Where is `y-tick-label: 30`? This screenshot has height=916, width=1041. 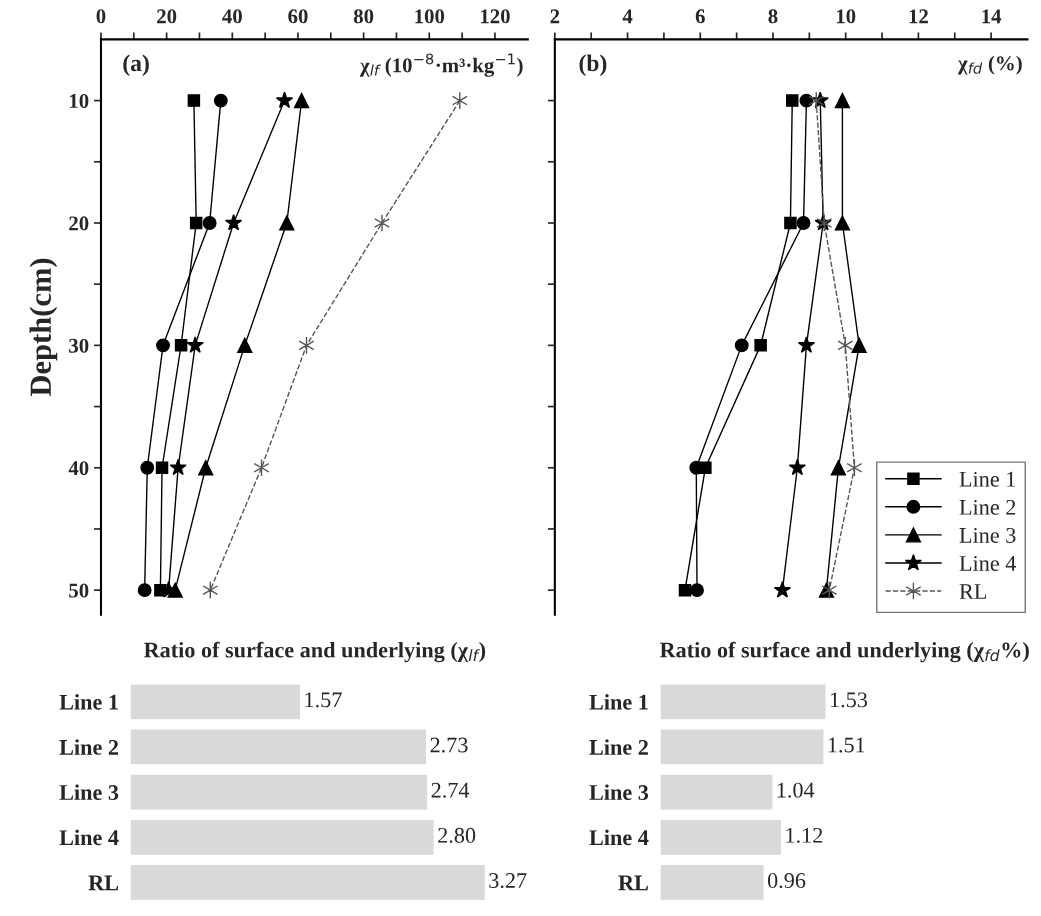
y-tick-label: 30 is located at coordinates (79, 345).